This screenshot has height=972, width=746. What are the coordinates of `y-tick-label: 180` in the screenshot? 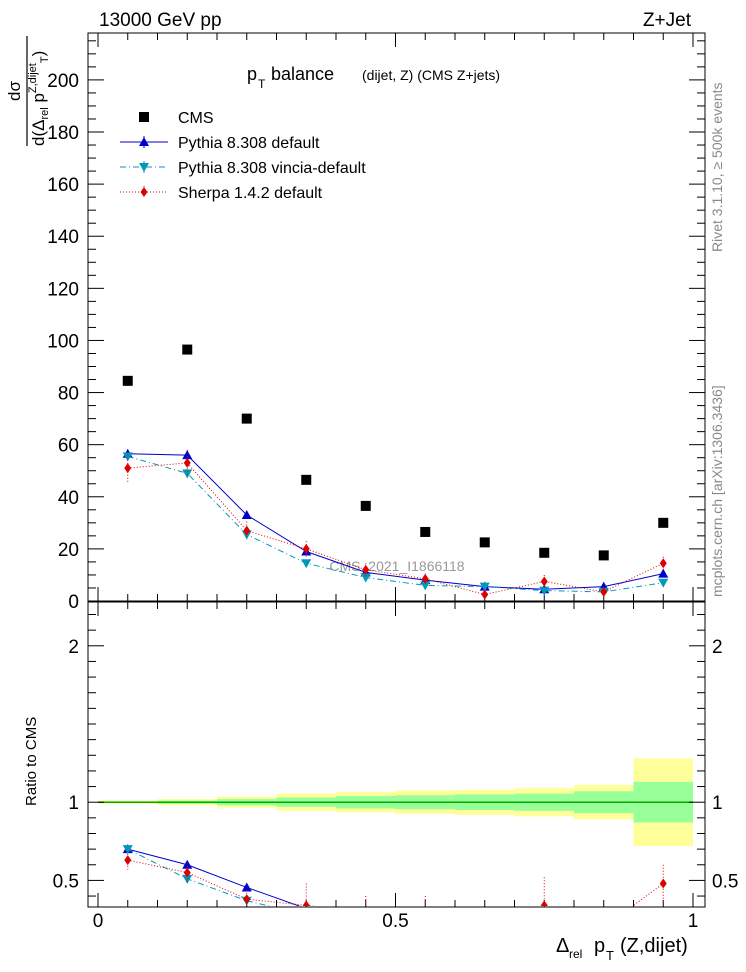 It's located at (63, 133).